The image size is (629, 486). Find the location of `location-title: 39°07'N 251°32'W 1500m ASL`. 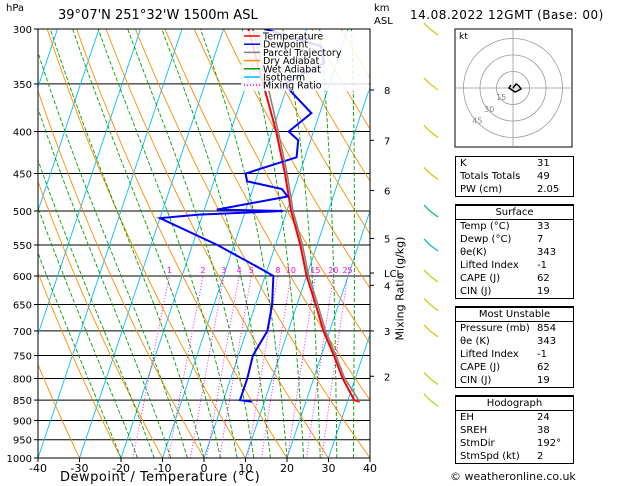

location-title: 39°07'N 251°32'W 1500m ASL is located at coordinates (158, 15).